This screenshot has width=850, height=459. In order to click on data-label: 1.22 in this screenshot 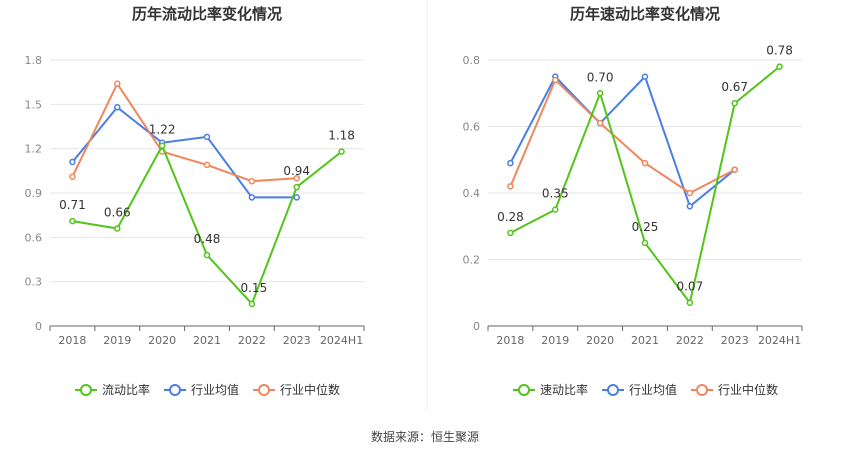, I will do `click(162, 130)`.